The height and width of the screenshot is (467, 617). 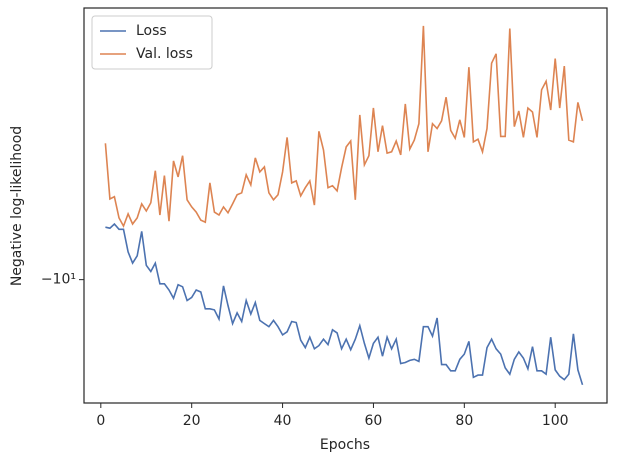 What do you see at coordinates (100, 421) in the screenshot?
I see `x-tick-label: 0` at bounding box center [100, 421].